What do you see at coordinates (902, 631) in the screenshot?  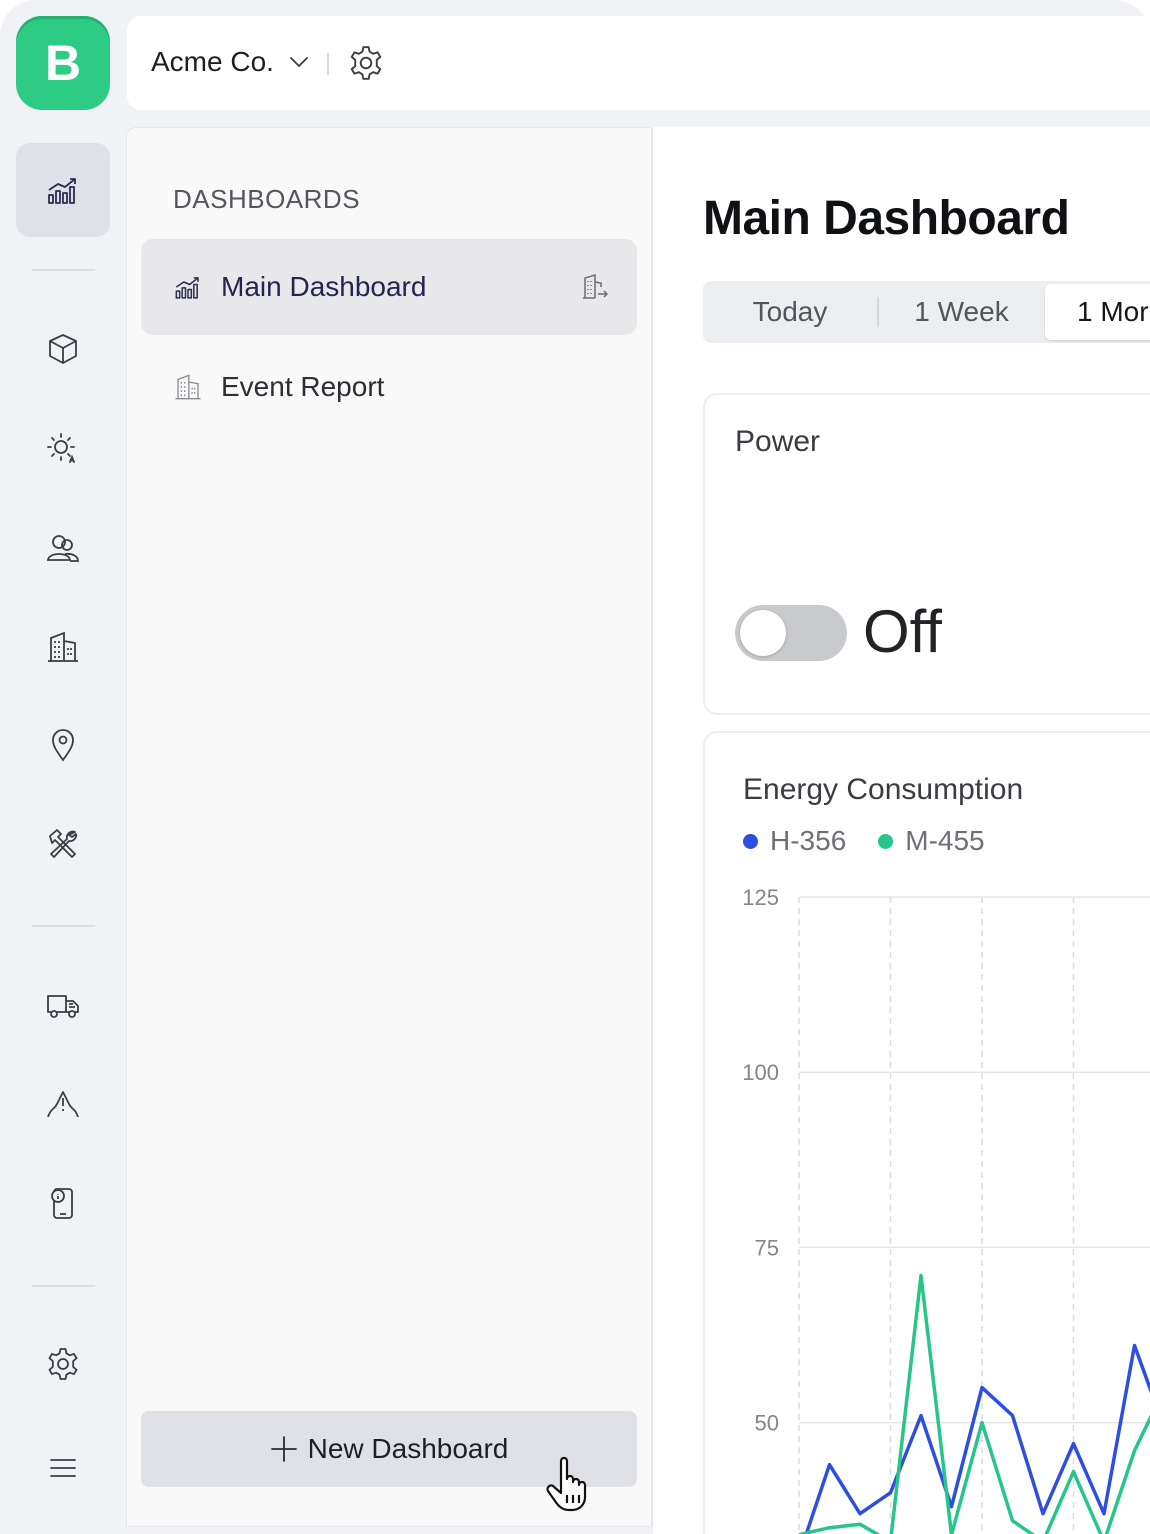 I see `power-state-label: Off` at bounding box center [902, 631].